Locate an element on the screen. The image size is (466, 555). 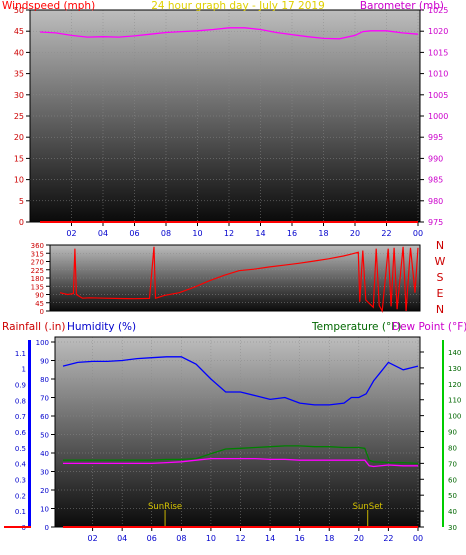
rainfall-tick-label: 0.8 is located at coordinates (20, 401).